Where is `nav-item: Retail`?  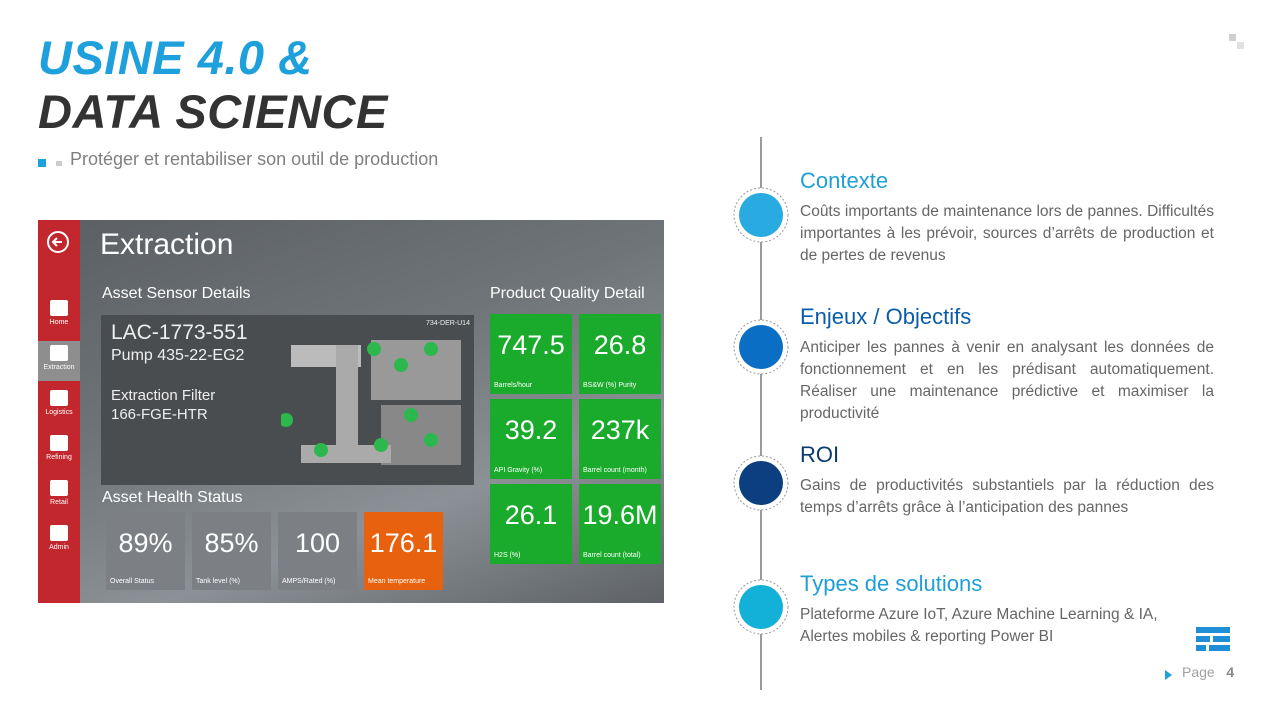
nav-item: Retail is located at coordinates (59, 496).